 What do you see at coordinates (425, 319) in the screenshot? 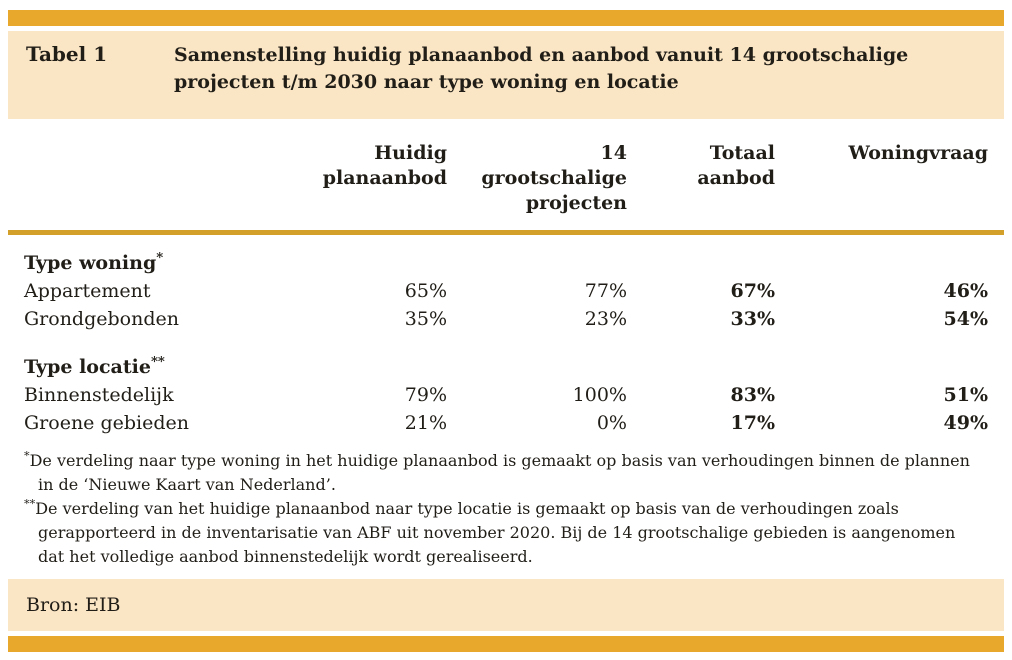
I see `cell-value: 35%` at bounding box center [425, 319].